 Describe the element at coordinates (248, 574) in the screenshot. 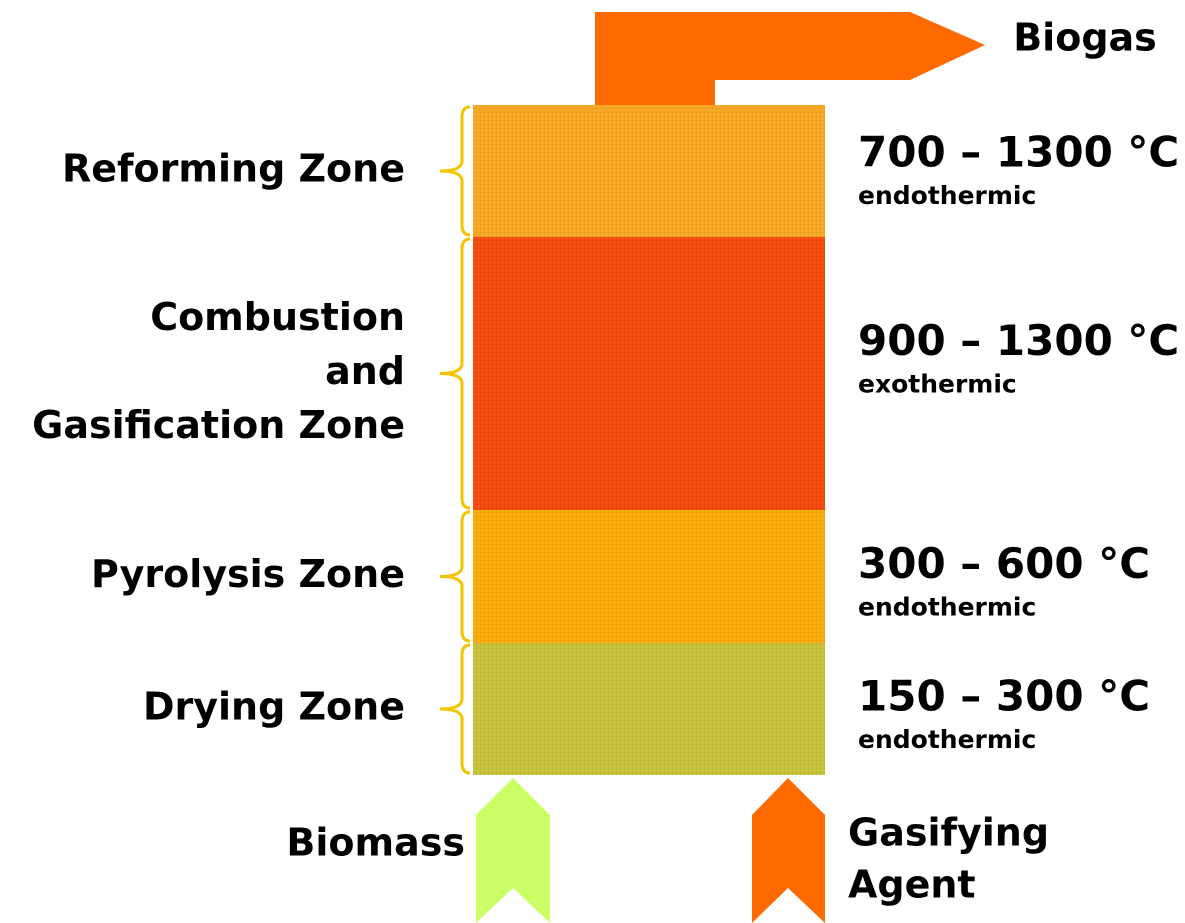

I see `zone-label: Pyrolysis Zone` at that location.